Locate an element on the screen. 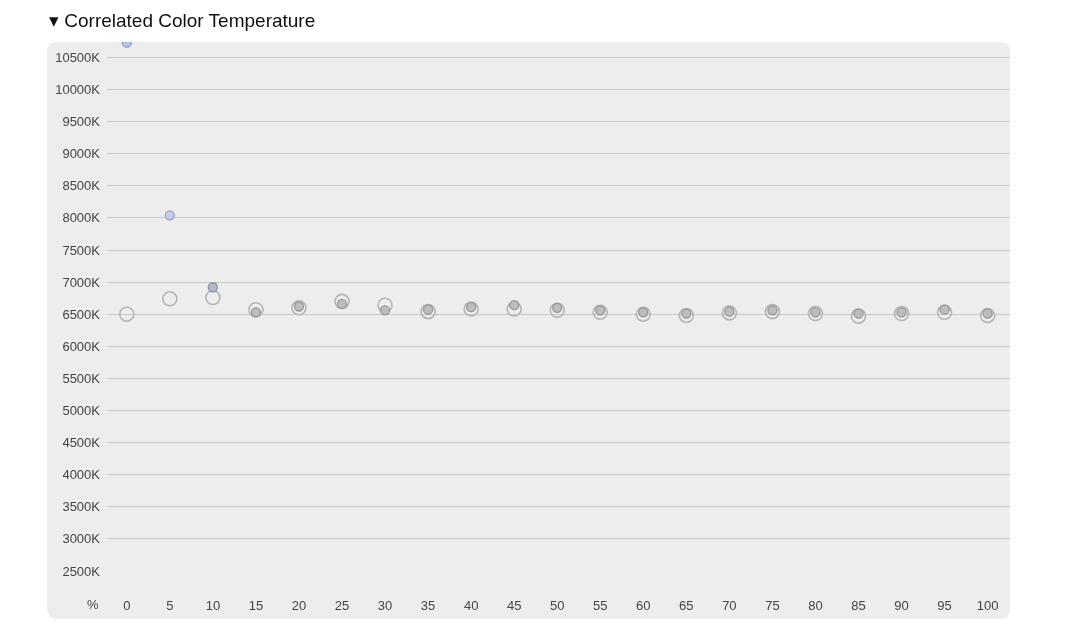  x-tick-label: 60 is located at coordinates (643, 605).